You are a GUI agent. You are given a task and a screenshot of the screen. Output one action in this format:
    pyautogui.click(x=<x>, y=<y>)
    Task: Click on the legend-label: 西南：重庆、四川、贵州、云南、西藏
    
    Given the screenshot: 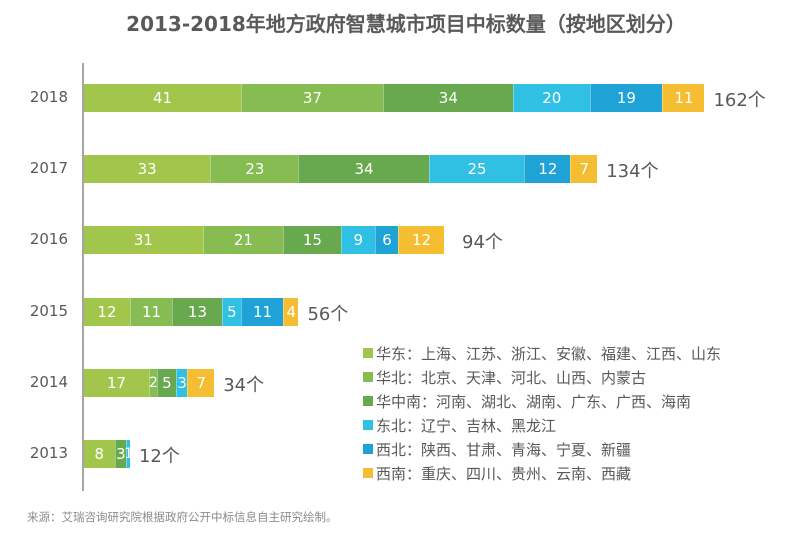 What is the action you would take?
    pyautogui.click(x=504, y=473)
    